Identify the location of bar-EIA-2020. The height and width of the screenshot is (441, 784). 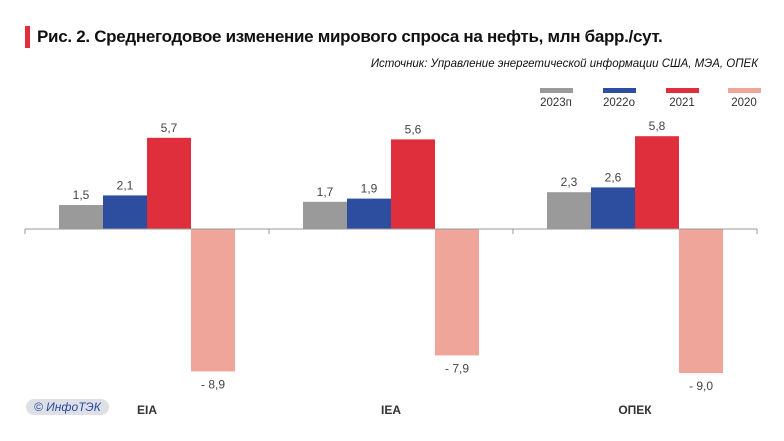
(213, 300).